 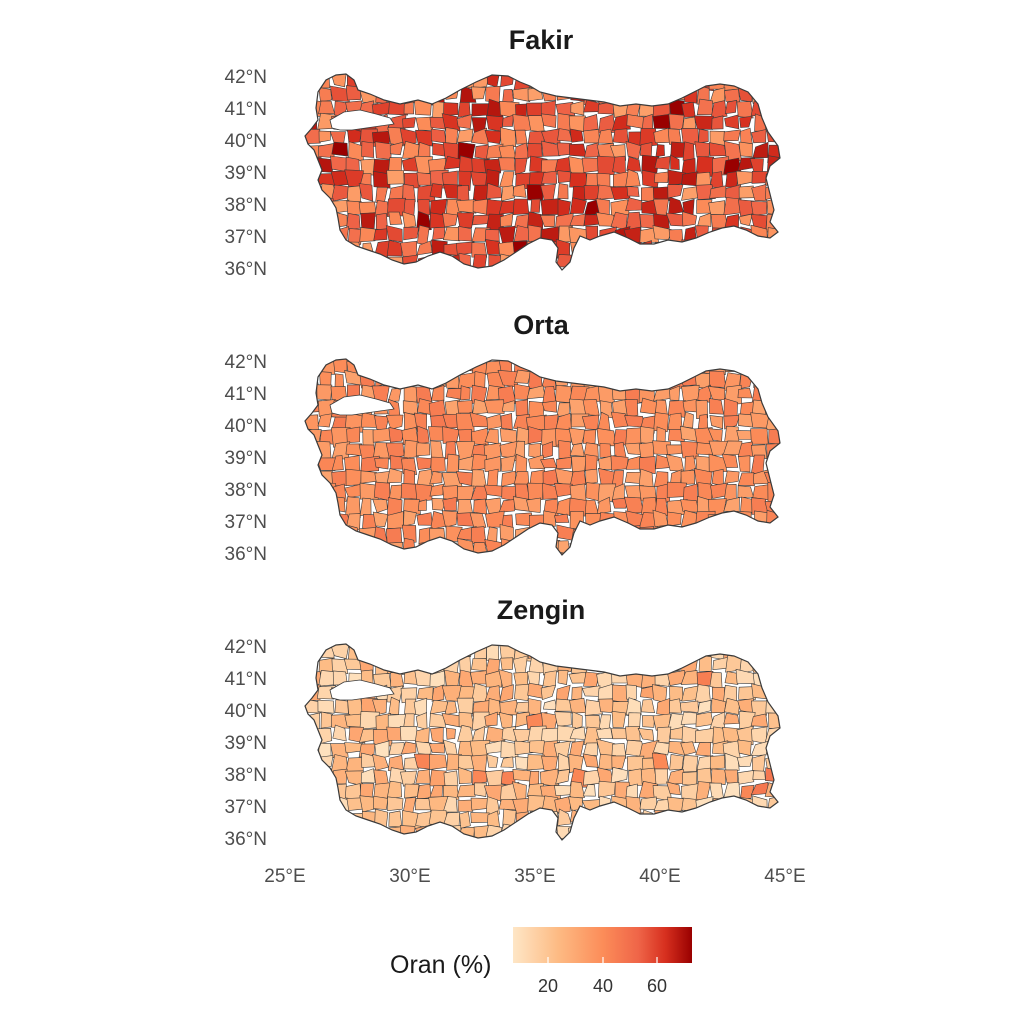 I want to click on lat-tick-label: 42°N, so click(x=246, y=362).